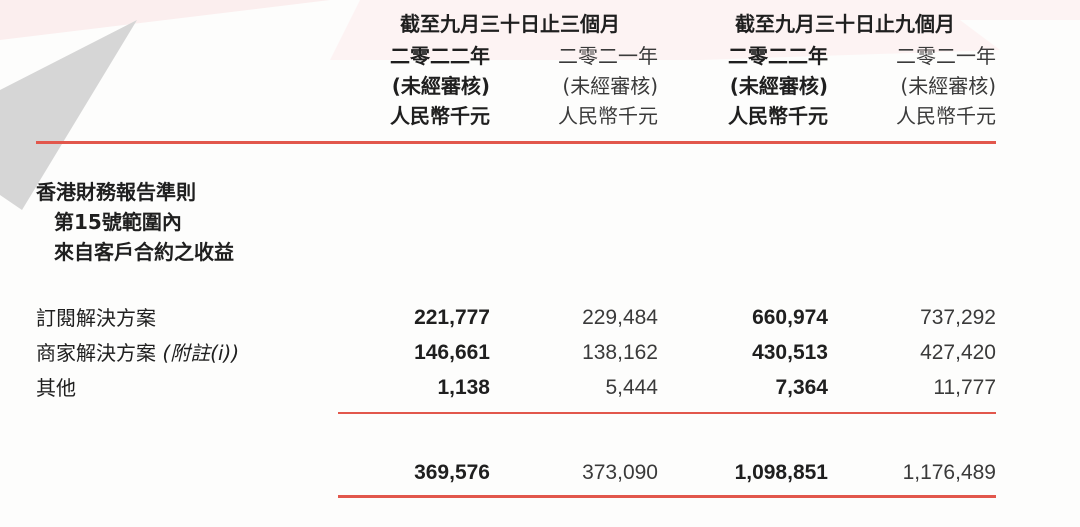  I want to click on row-label-text: 訂閱解決方案, so click(96, 318).